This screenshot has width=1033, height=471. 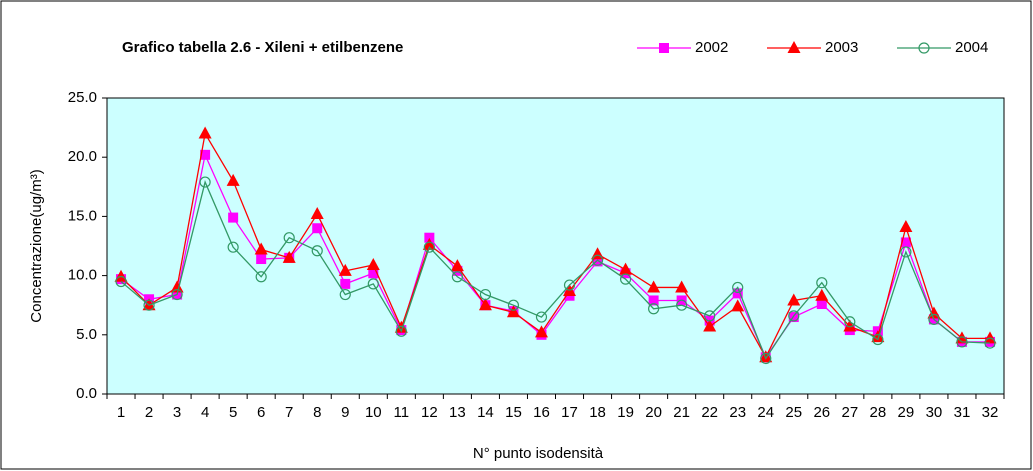 What do you see at coordinates (345, 412) in the screenshot?
I see `x-tick-label: 9` at bounding box center [345, 412].